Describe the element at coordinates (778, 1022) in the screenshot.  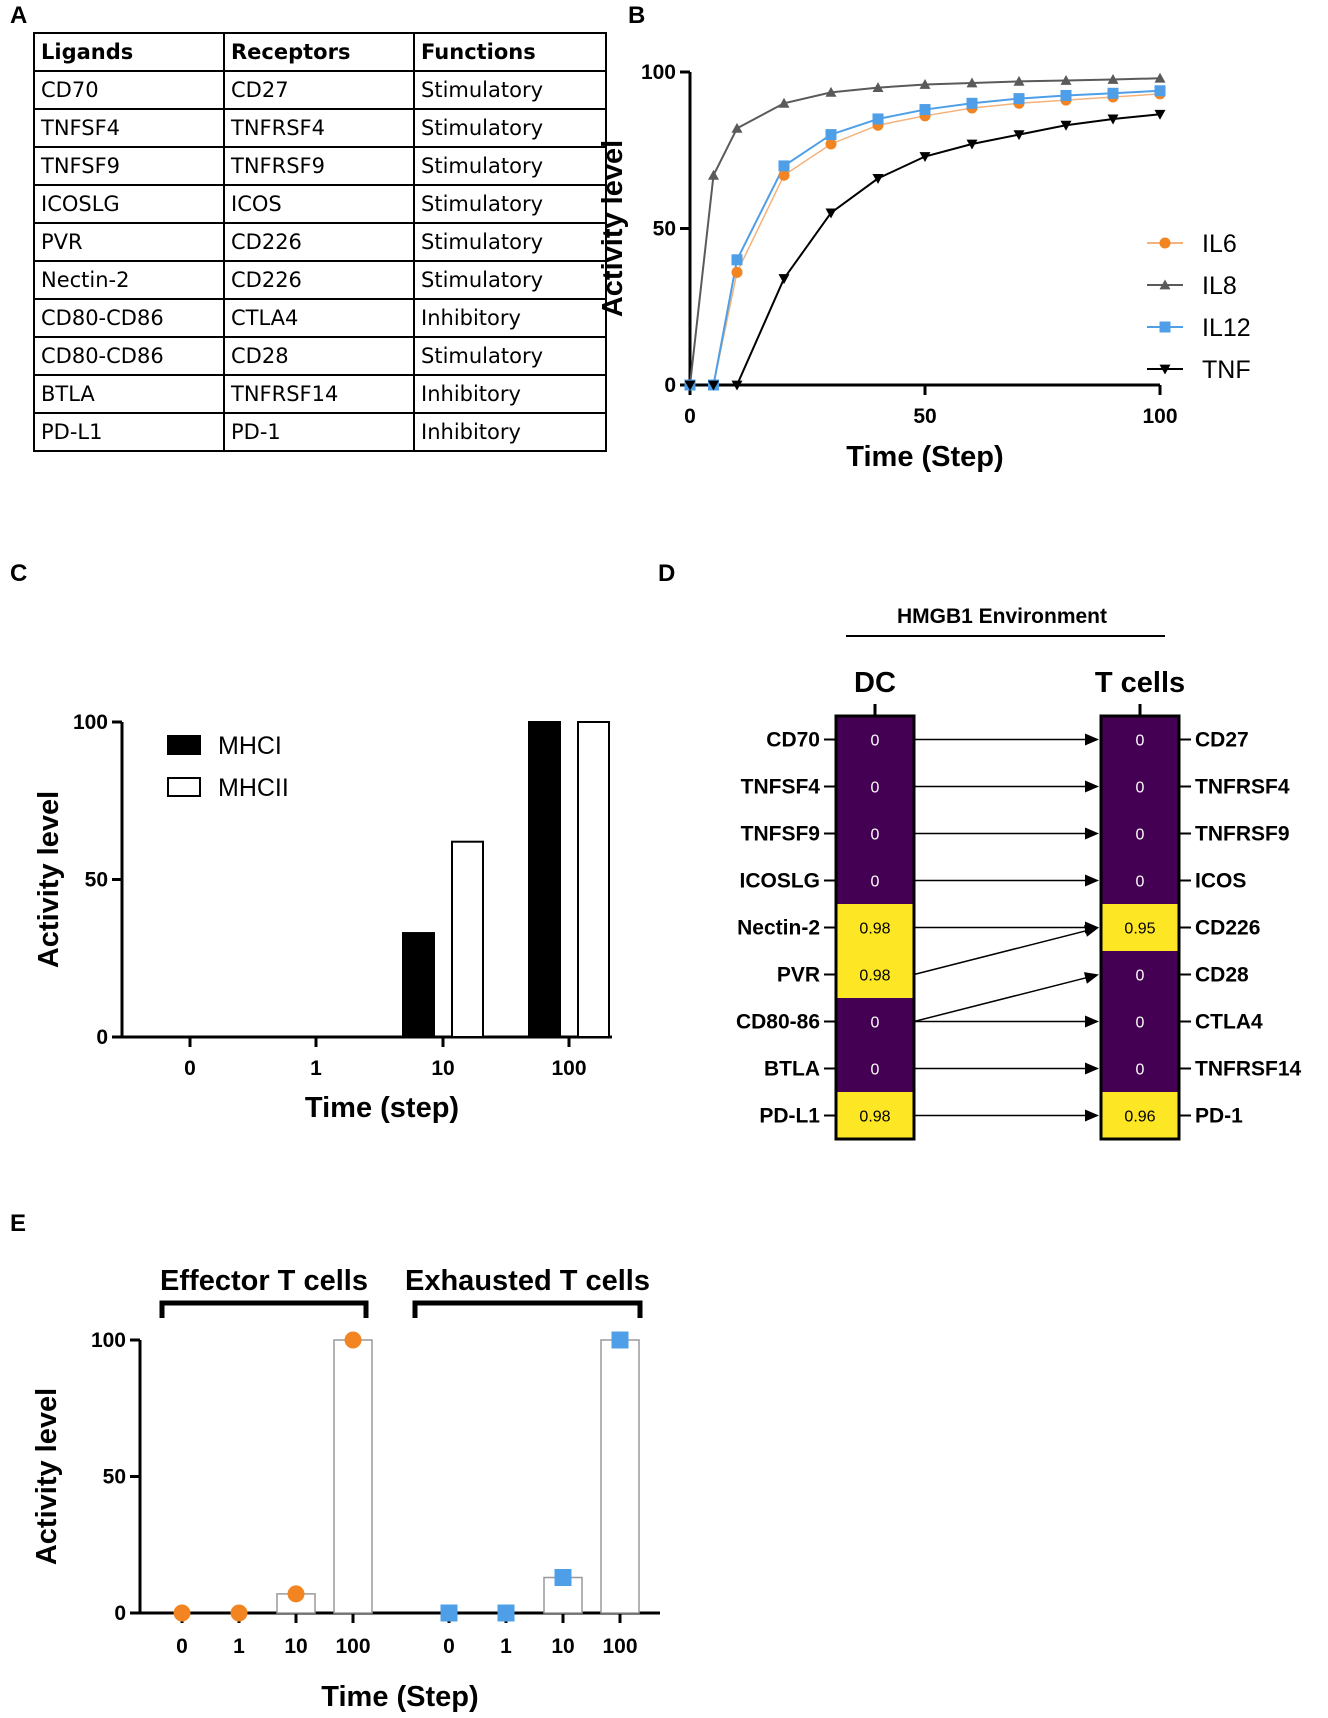
I see `d-ligand-label: CD80-86` at that location.